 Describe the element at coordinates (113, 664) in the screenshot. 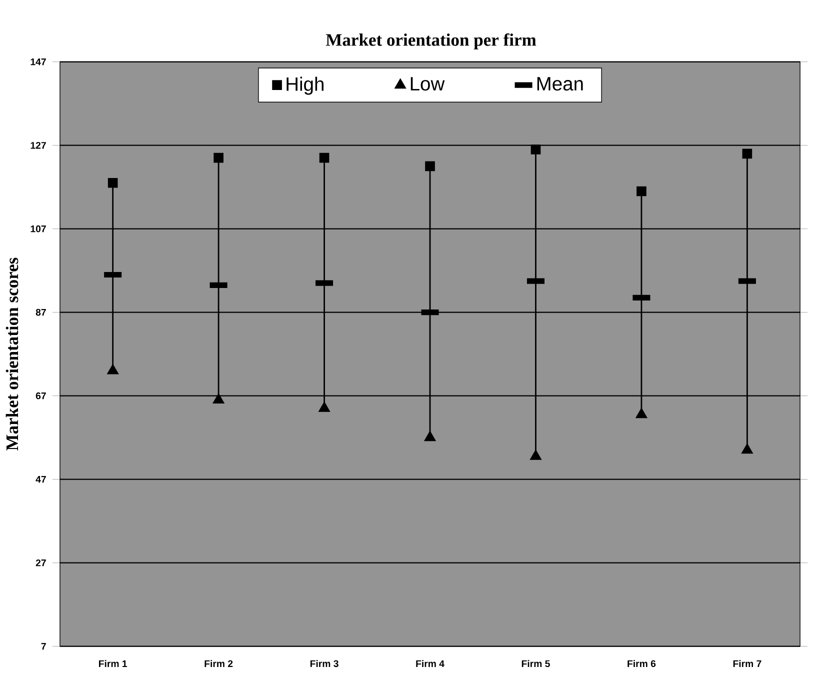

I see `x-tick-label: Firm 1` at that location.